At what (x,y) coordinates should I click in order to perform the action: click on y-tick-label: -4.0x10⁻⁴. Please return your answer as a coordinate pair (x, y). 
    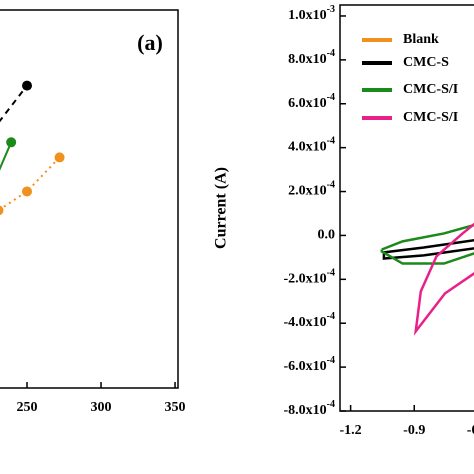
    Looking at the image, I should click on (309, 321).